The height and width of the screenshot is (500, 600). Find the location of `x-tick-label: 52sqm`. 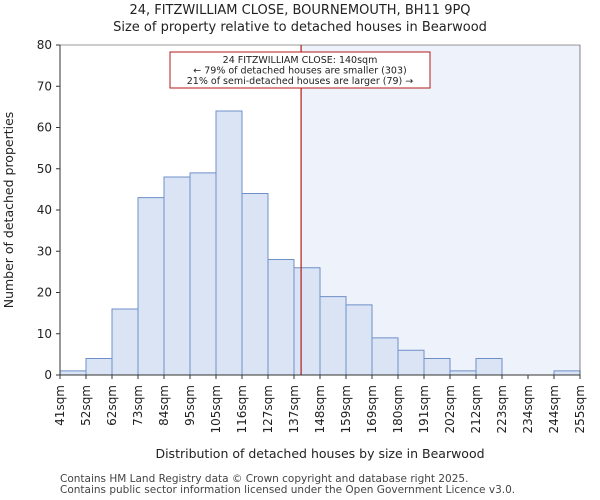

x-tick-label: 52sqm is located at coordinates (86, 405).